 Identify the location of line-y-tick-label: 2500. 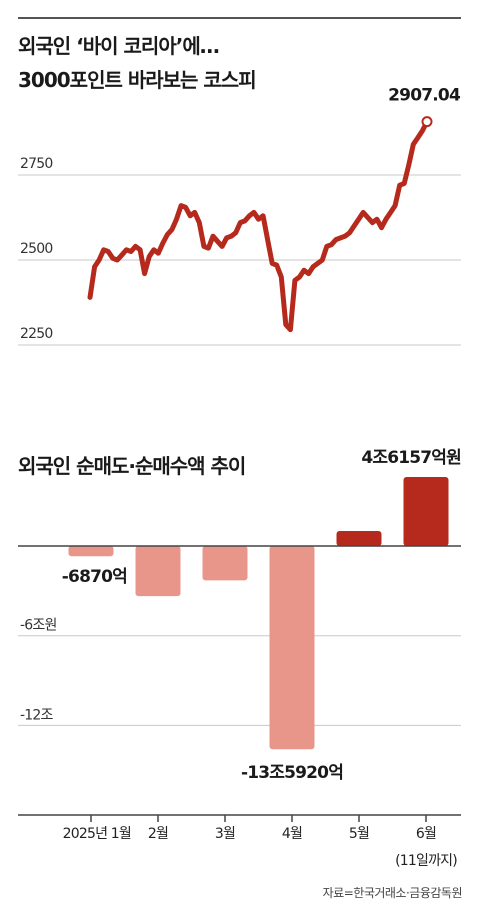
(36, 249).